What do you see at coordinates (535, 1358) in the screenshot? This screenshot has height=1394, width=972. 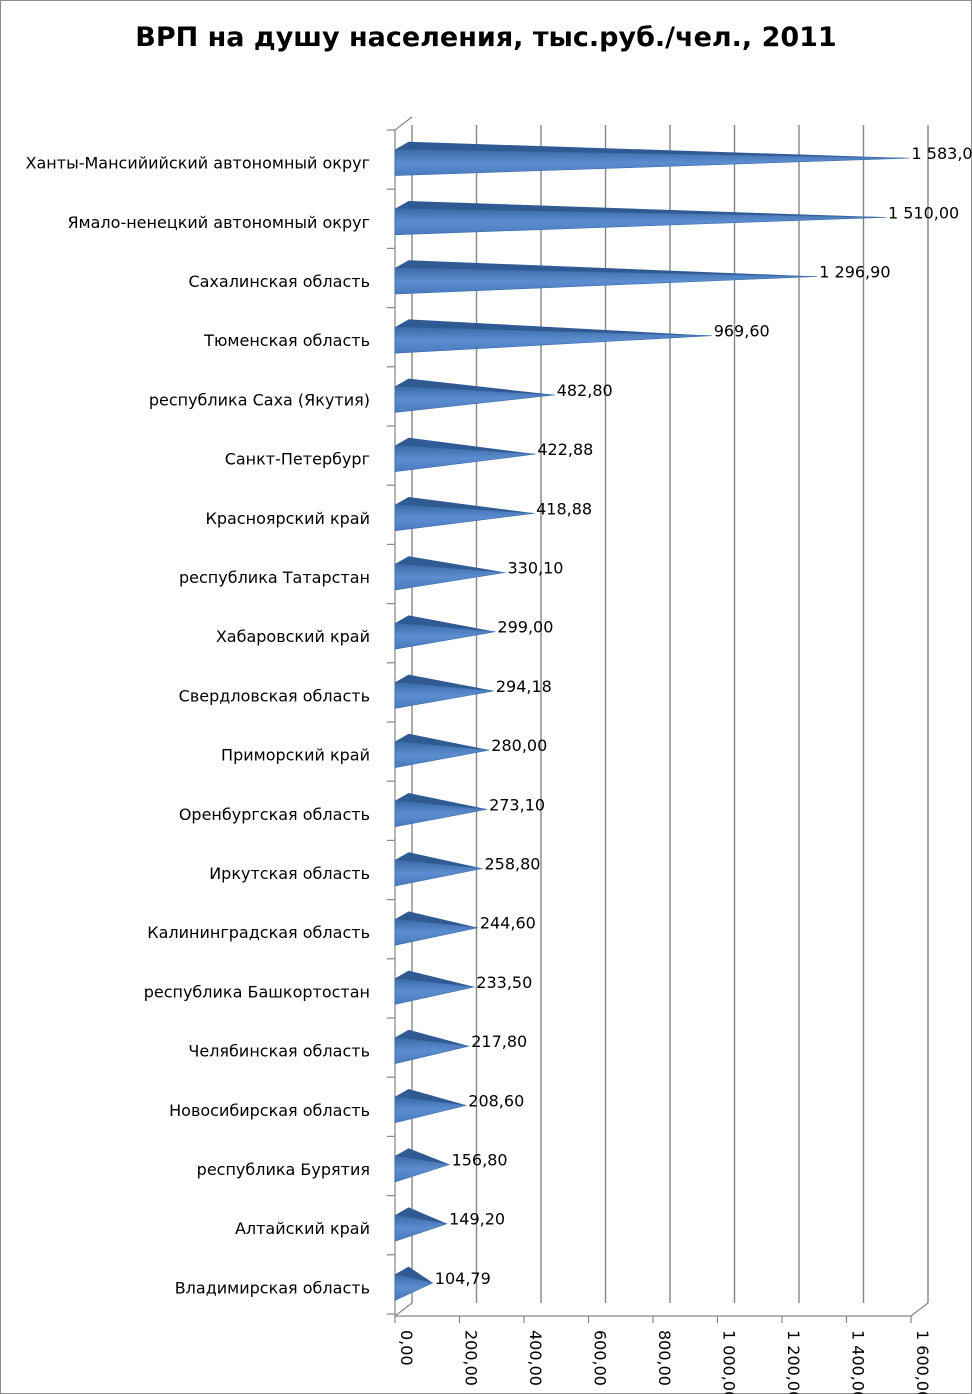 I see `x-tick-label-2: 400,00` at bounding box center [535, 1358].